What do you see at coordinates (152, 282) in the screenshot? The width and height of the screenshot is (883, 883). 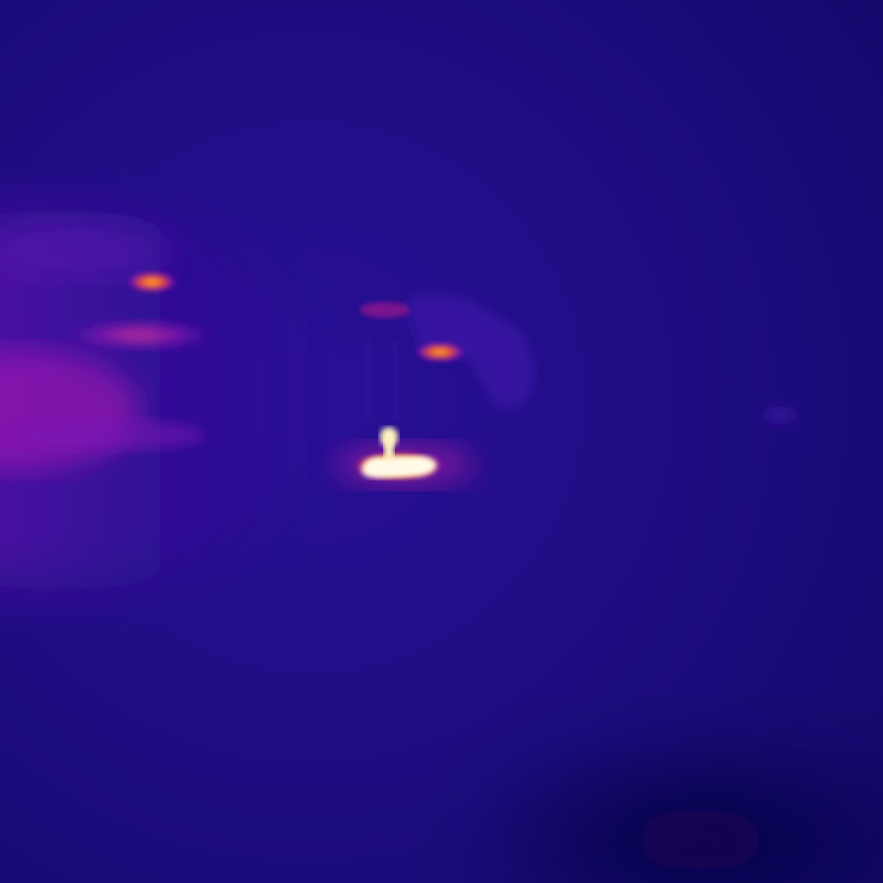 I see `warm-spot-upper-left` at bounding box center [152, 282].